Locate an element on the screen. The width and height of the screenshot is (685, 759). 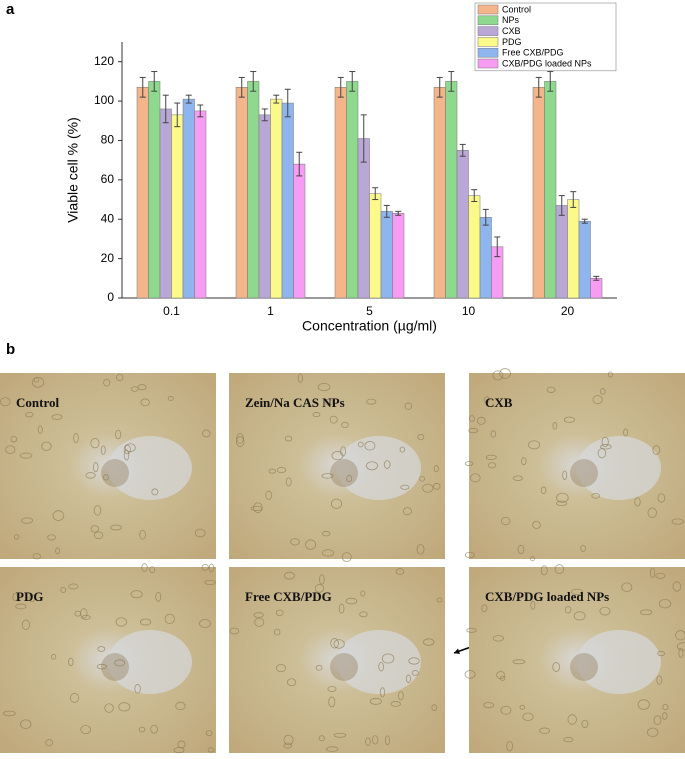
legend-label: CXB/PDG loaded NPs is located at coordinates (547, 63).